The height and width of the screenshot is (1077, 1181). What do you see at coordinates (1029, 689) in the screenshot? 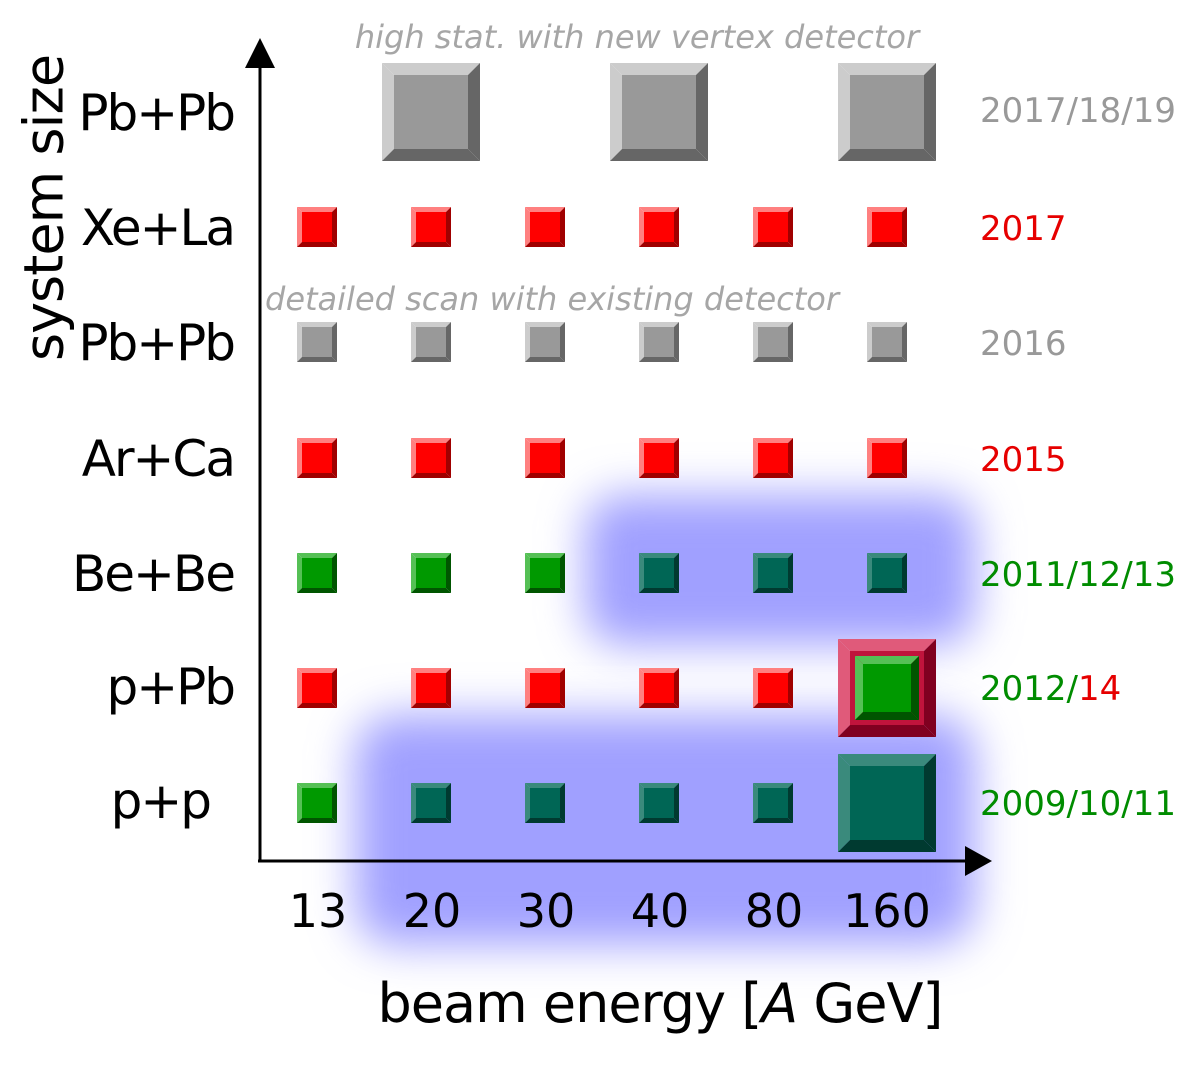
I see `year-label-ppb-part1: 2012/` at bounding box center [1029, 689].